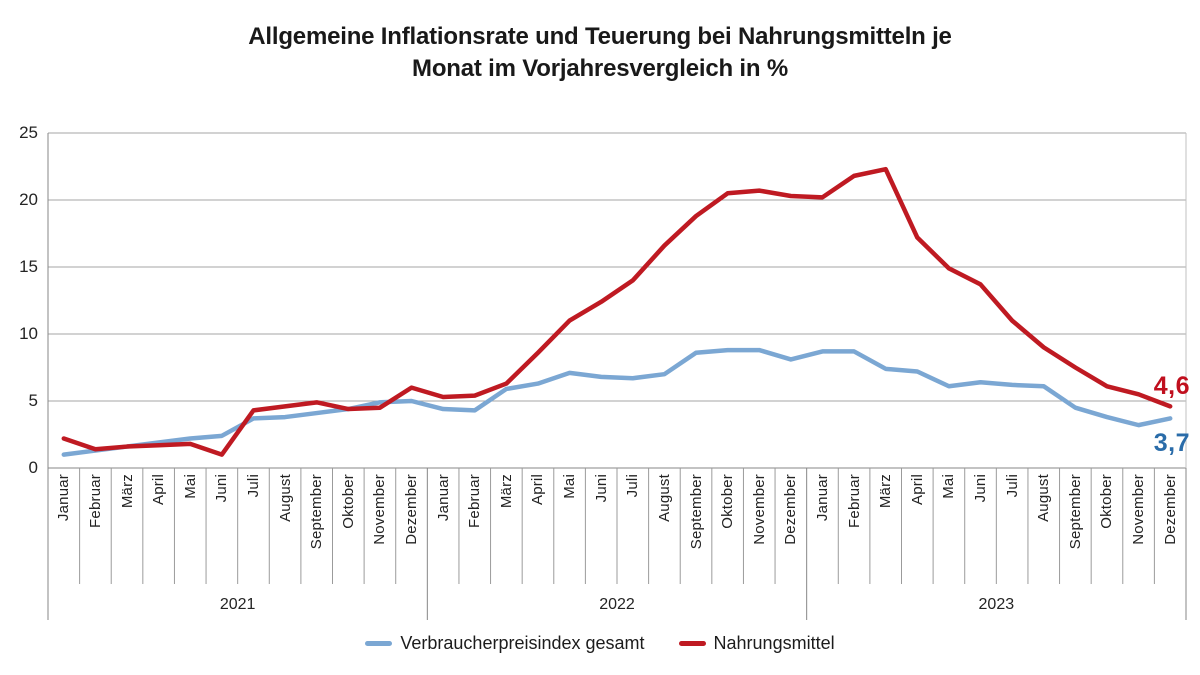  Describe the element at coordinates (1171, 386) in the screenshot. I see `value-label-nahrungsmittel: 4,6` at that location.